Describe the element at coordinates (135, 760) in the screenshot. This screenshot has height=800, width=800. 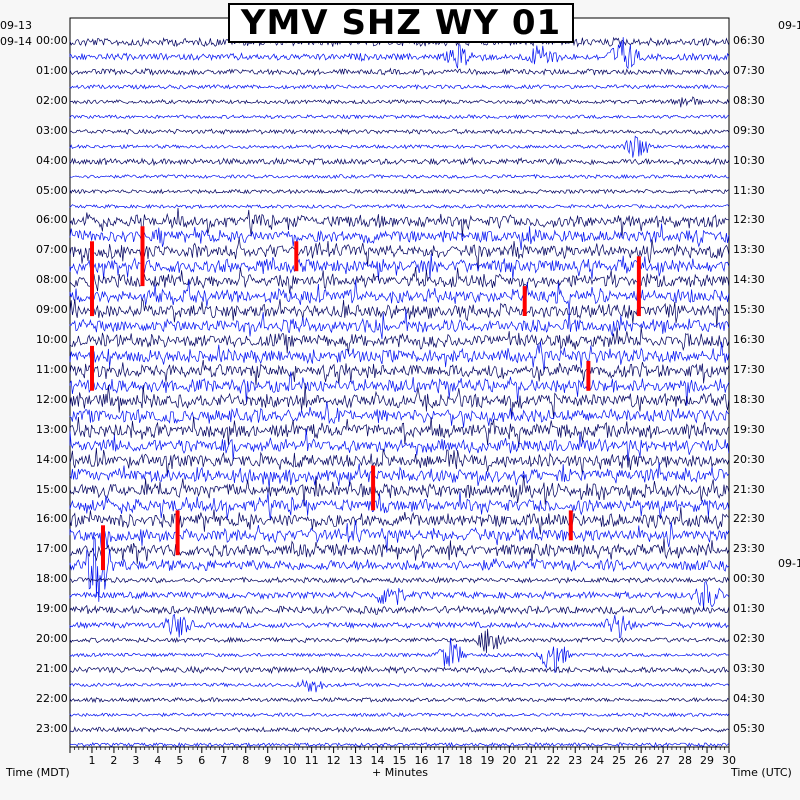
I see `x-tick-label-3: 3` at that location.